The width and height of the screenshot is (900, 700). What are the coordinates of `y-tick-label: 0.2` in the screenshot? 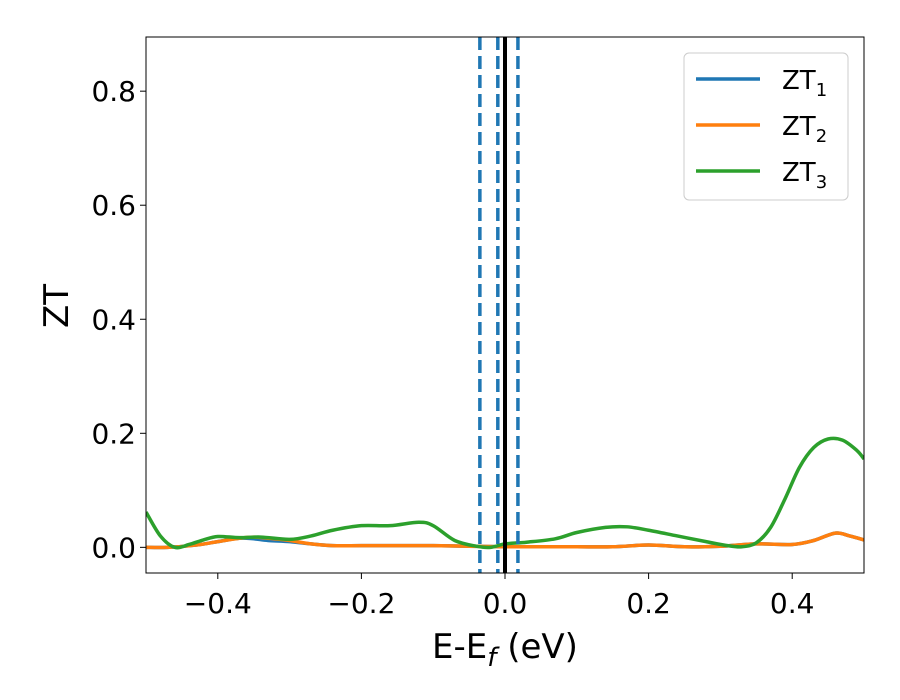 It's located at (113, 433).